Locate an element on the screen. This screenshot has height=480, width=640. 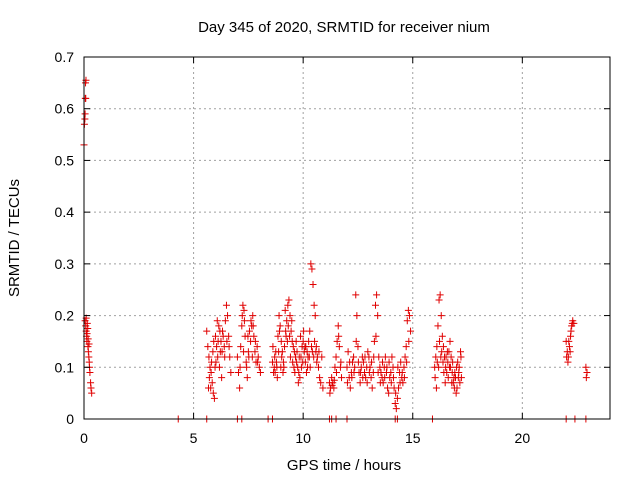
x-tick-label: 10 is located at coordinates (303, 438).